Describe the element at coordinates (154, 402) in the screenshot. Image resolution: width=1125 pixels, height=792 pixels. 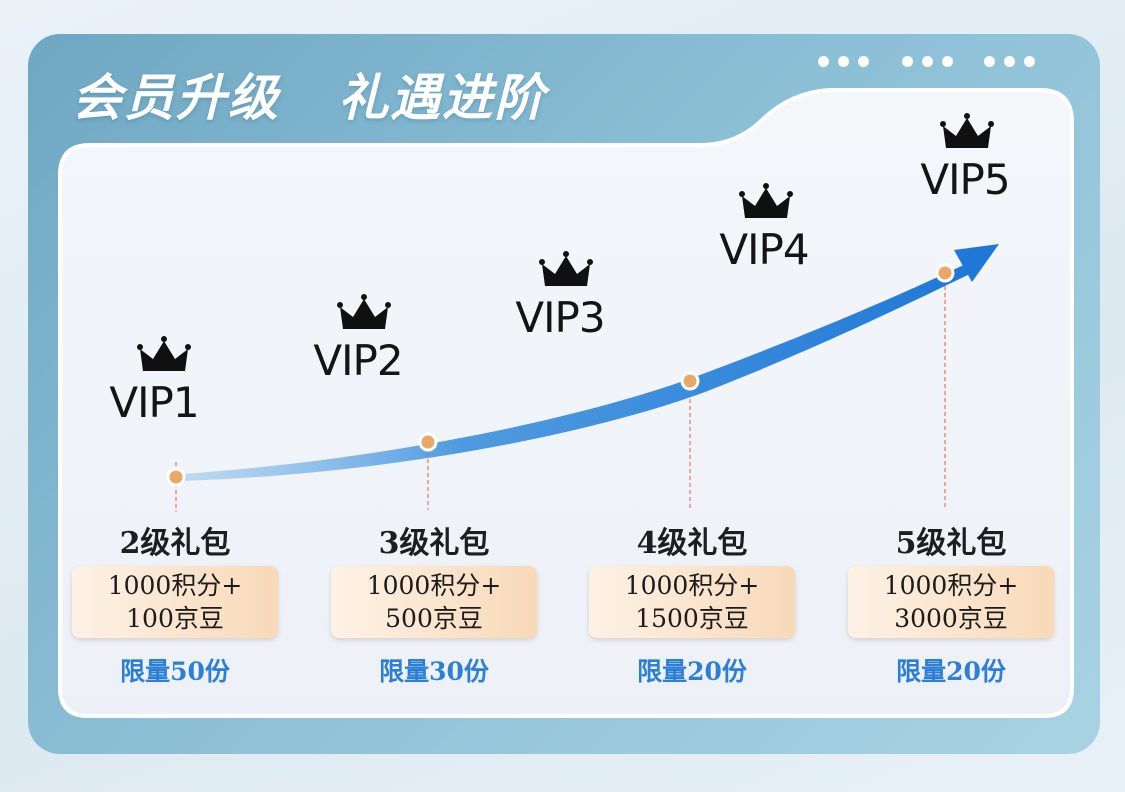
I see `vip-level-label: VIP1` at that location.